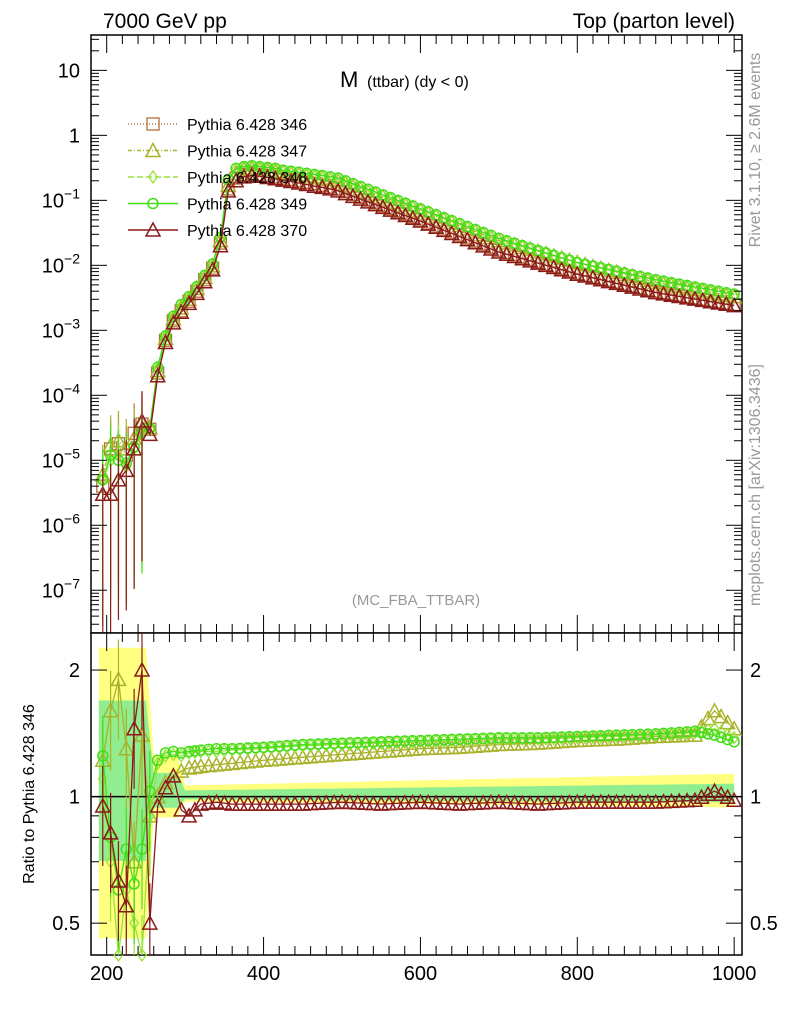 The height and width of the screenshot is (1024, 786). Describe the element at coordinates (69, 71) in the screenshot. I see `y-tick-label: 10` at that location.